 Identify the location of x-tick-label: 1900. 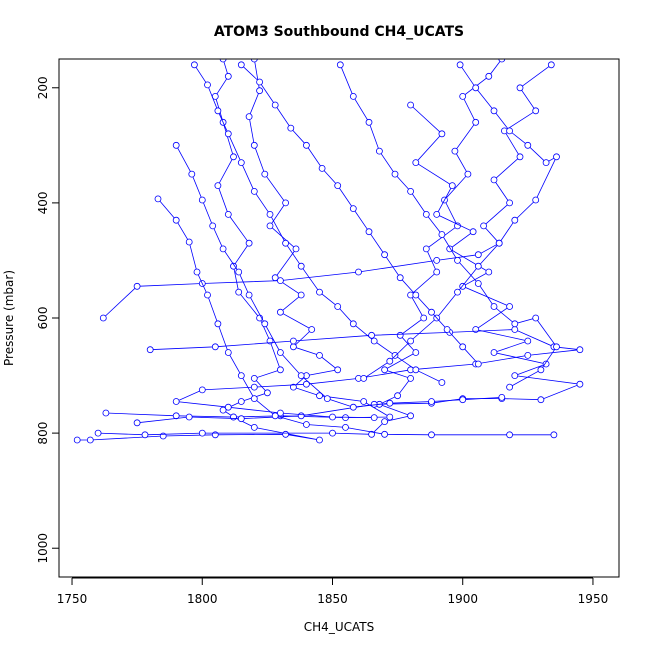
(462, 599).